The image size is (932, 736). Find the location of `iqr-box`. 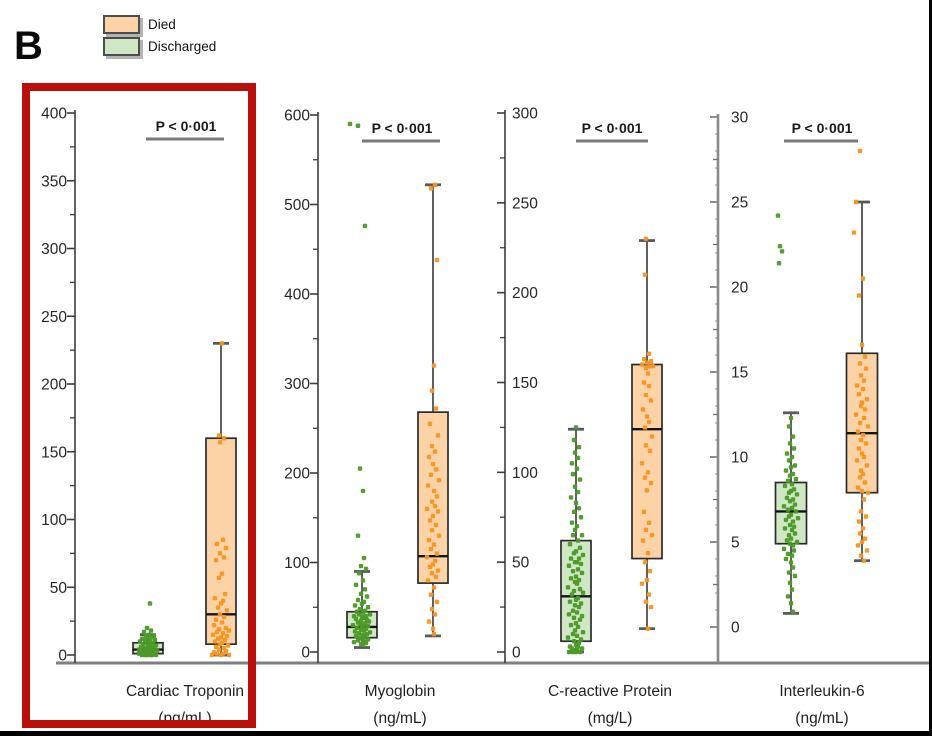

iqr-box is located at coordinates (433, 497).